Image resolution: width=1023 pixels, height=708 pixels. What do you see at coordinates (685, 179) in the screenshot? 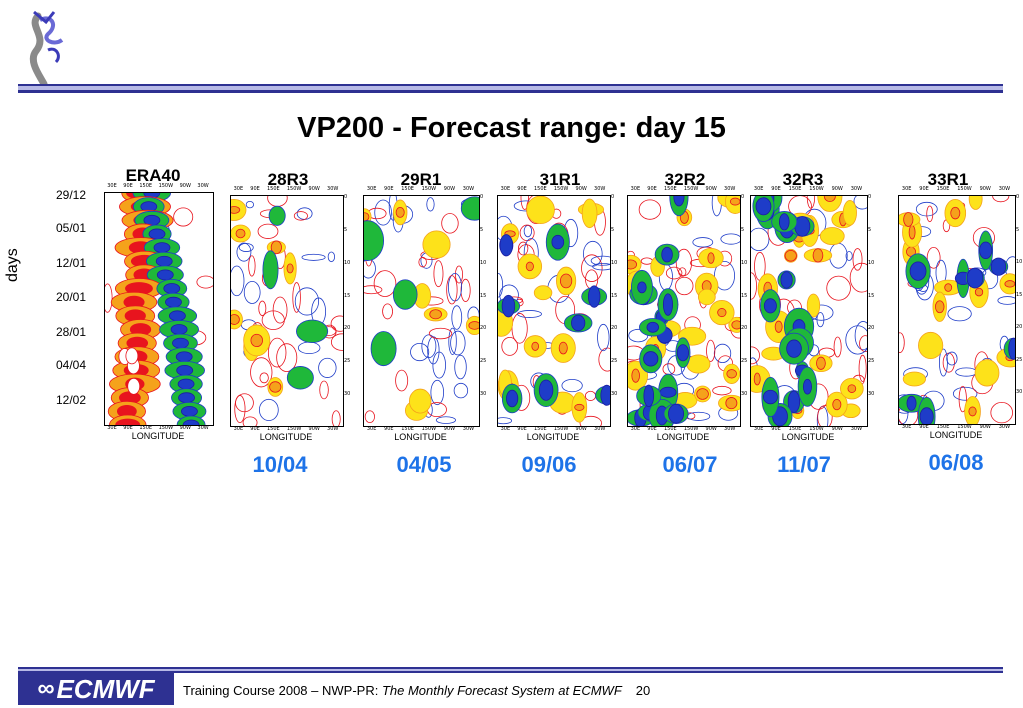
I see `panel-title-32r2: 32R2` at bounding box center [685, 179].